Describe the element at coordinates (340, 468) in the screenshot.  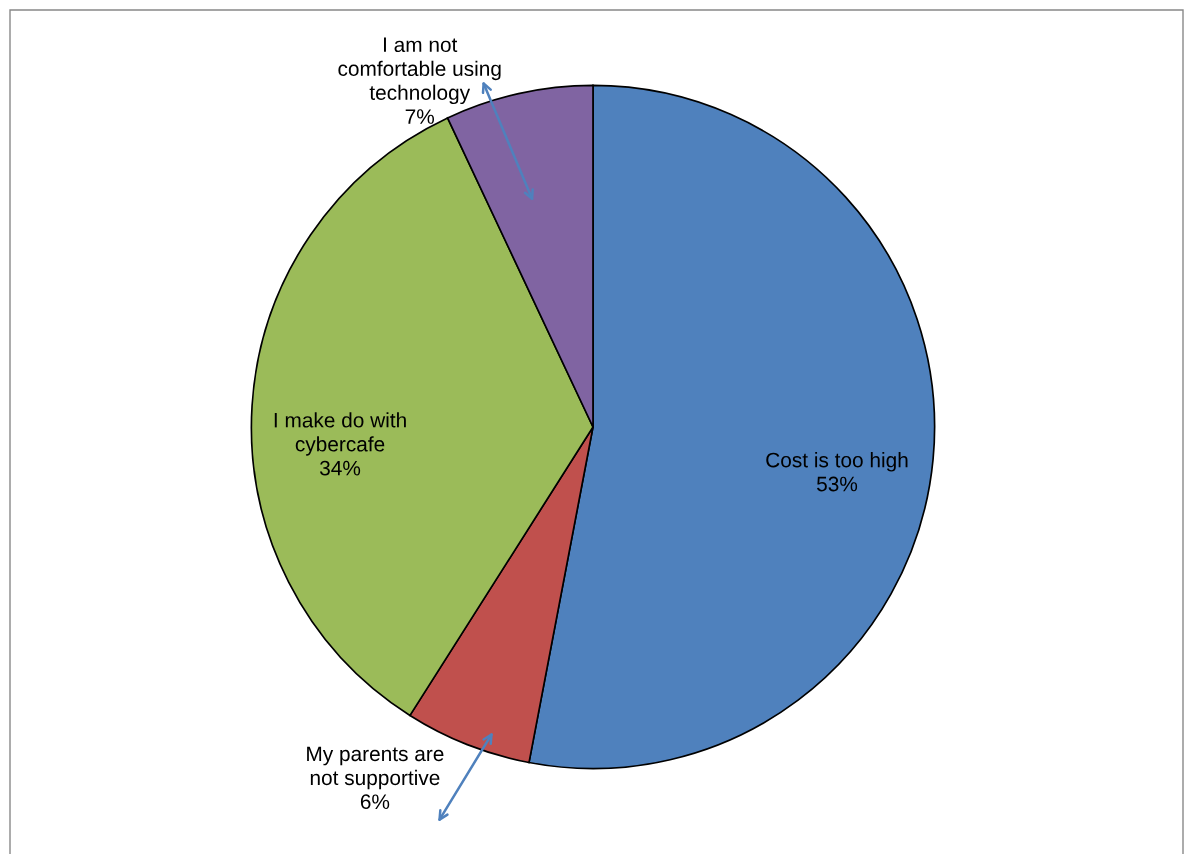
I see `data-label: 34%` at that location.